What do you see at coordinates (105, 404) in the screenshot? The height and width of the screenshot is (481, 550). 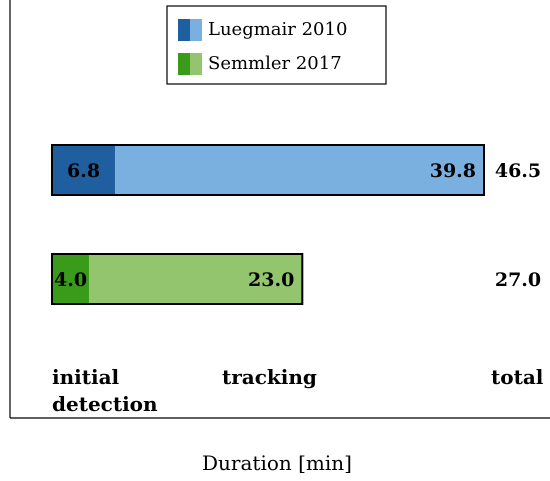 I see `category-label-detection: detection` at bounding box center [105, 404].